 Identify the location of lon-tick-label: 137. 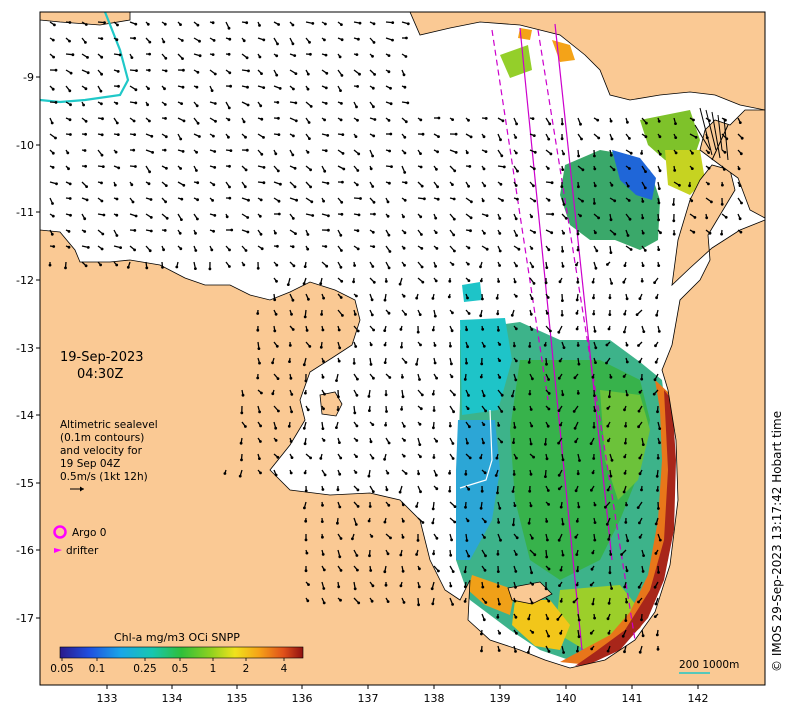
(368, 698).